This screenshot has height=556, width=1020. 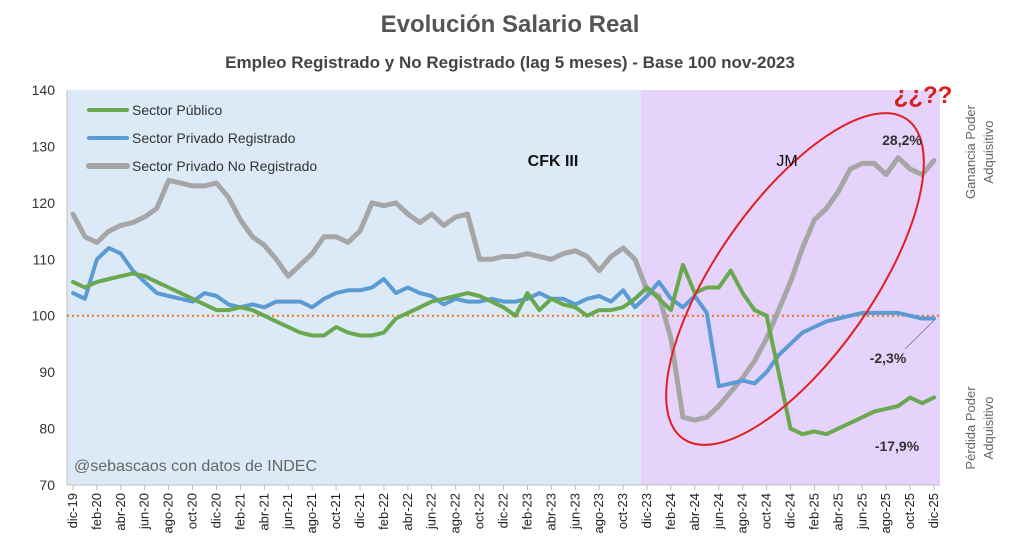 What do you see at coordinates (263, 512) in the screenshot?
I see `x-tick-label: abr-21` at bounding box center [263, 512].